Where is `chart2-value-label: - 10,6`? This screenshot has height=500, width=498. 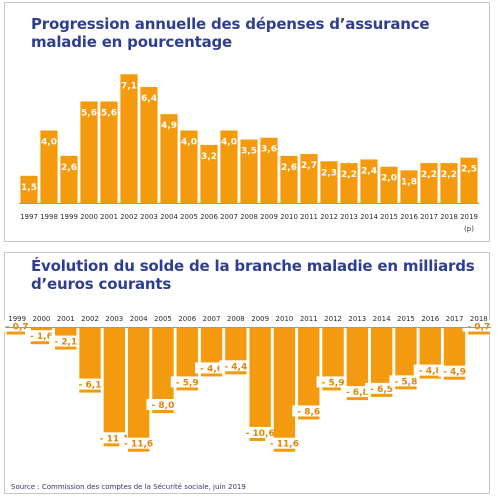
chart2-value-label: - 10,6 is located at coordinates (260, 434).